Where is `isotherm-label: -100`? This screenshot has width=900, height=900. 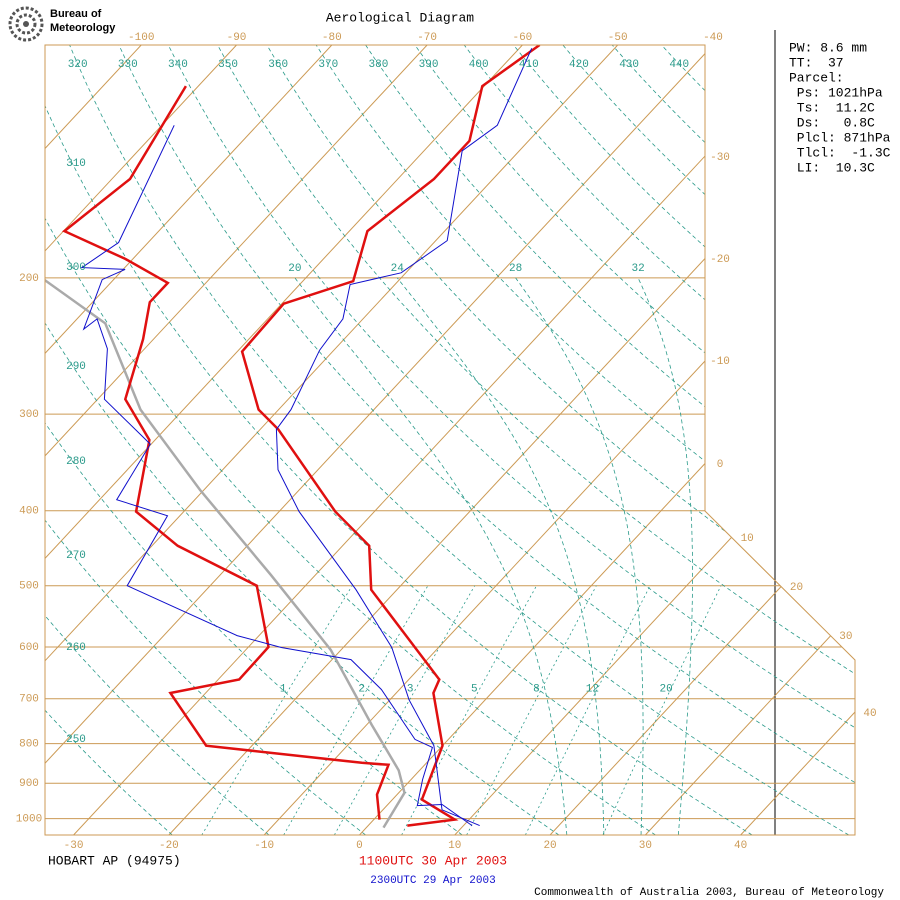
isotherm-label: -100 is located at coordinates (141, 38).